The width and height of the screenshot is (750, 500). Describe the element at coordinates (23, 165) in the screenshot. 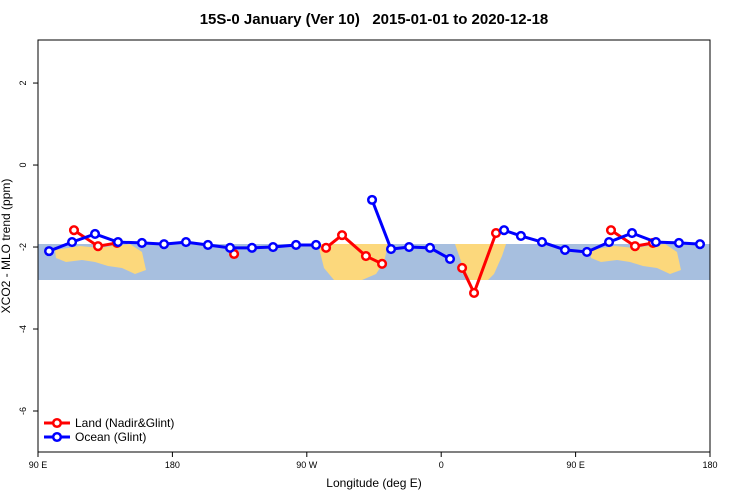

I see `y-tick-label: 0` at that location.